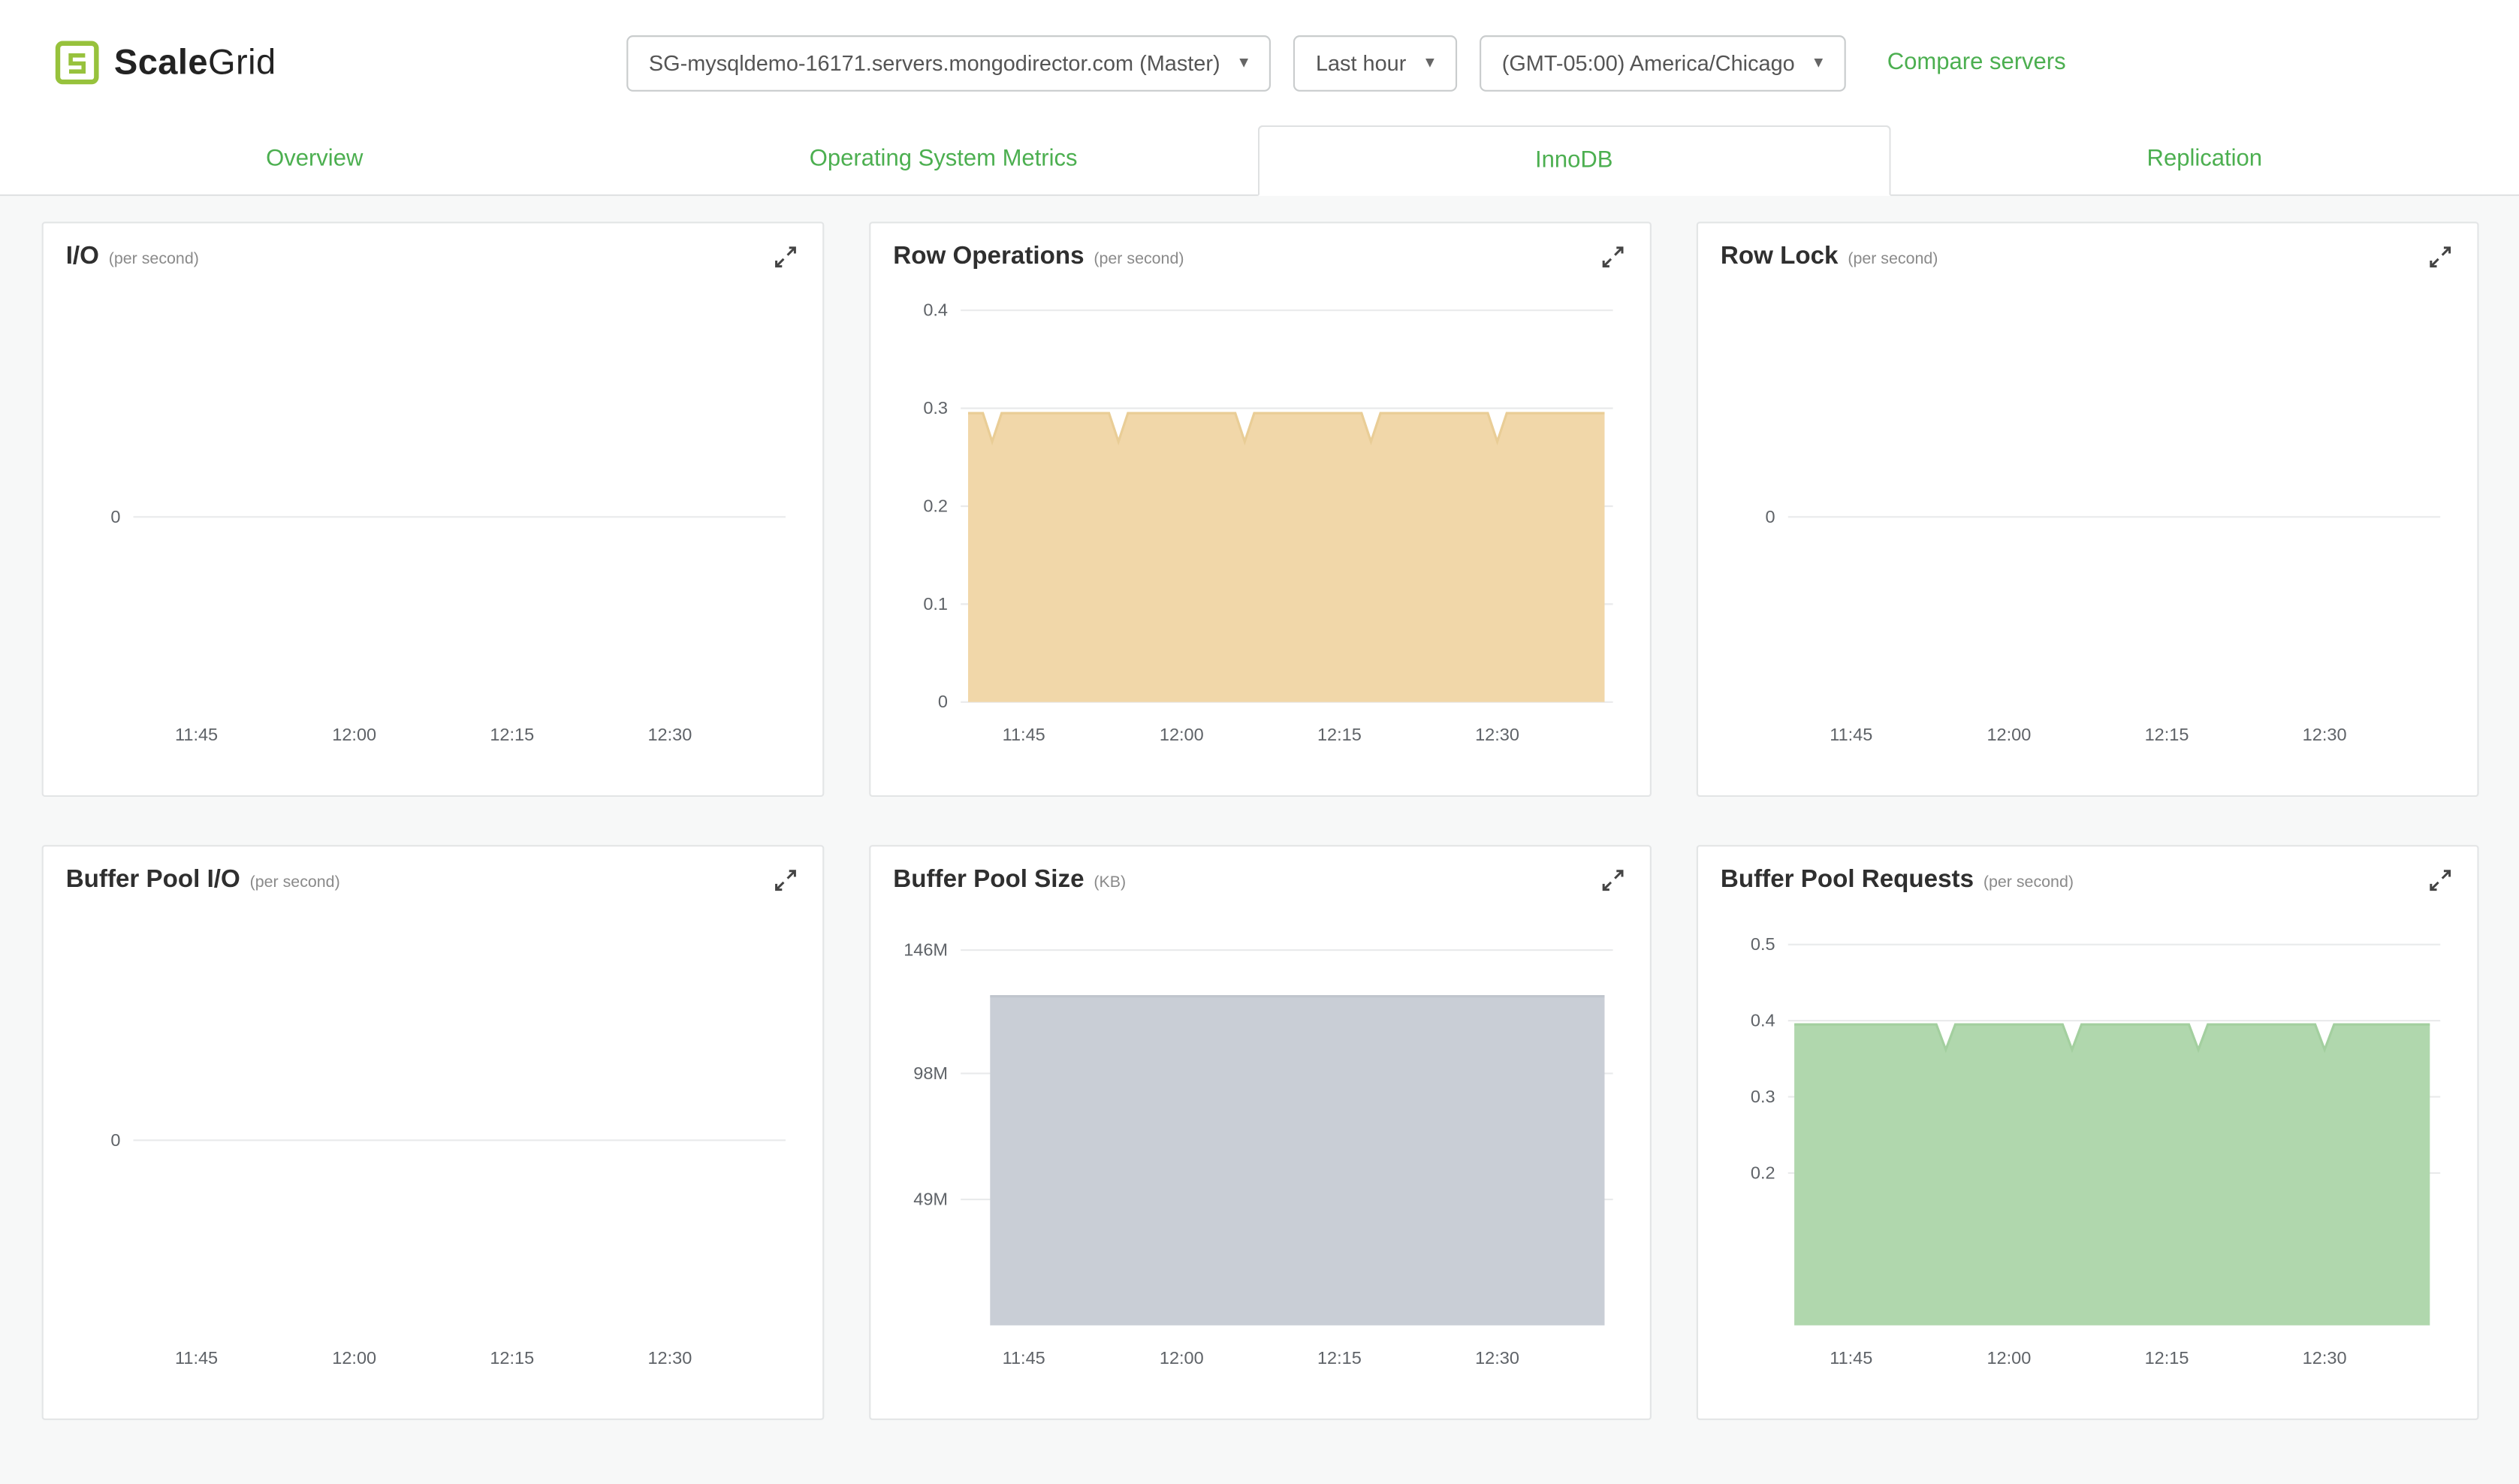  I want to click on chart-plot: 0.5 0.4 0.3 0.2 11:45 12:00 12:15 12:30, so click(2096, 1151).